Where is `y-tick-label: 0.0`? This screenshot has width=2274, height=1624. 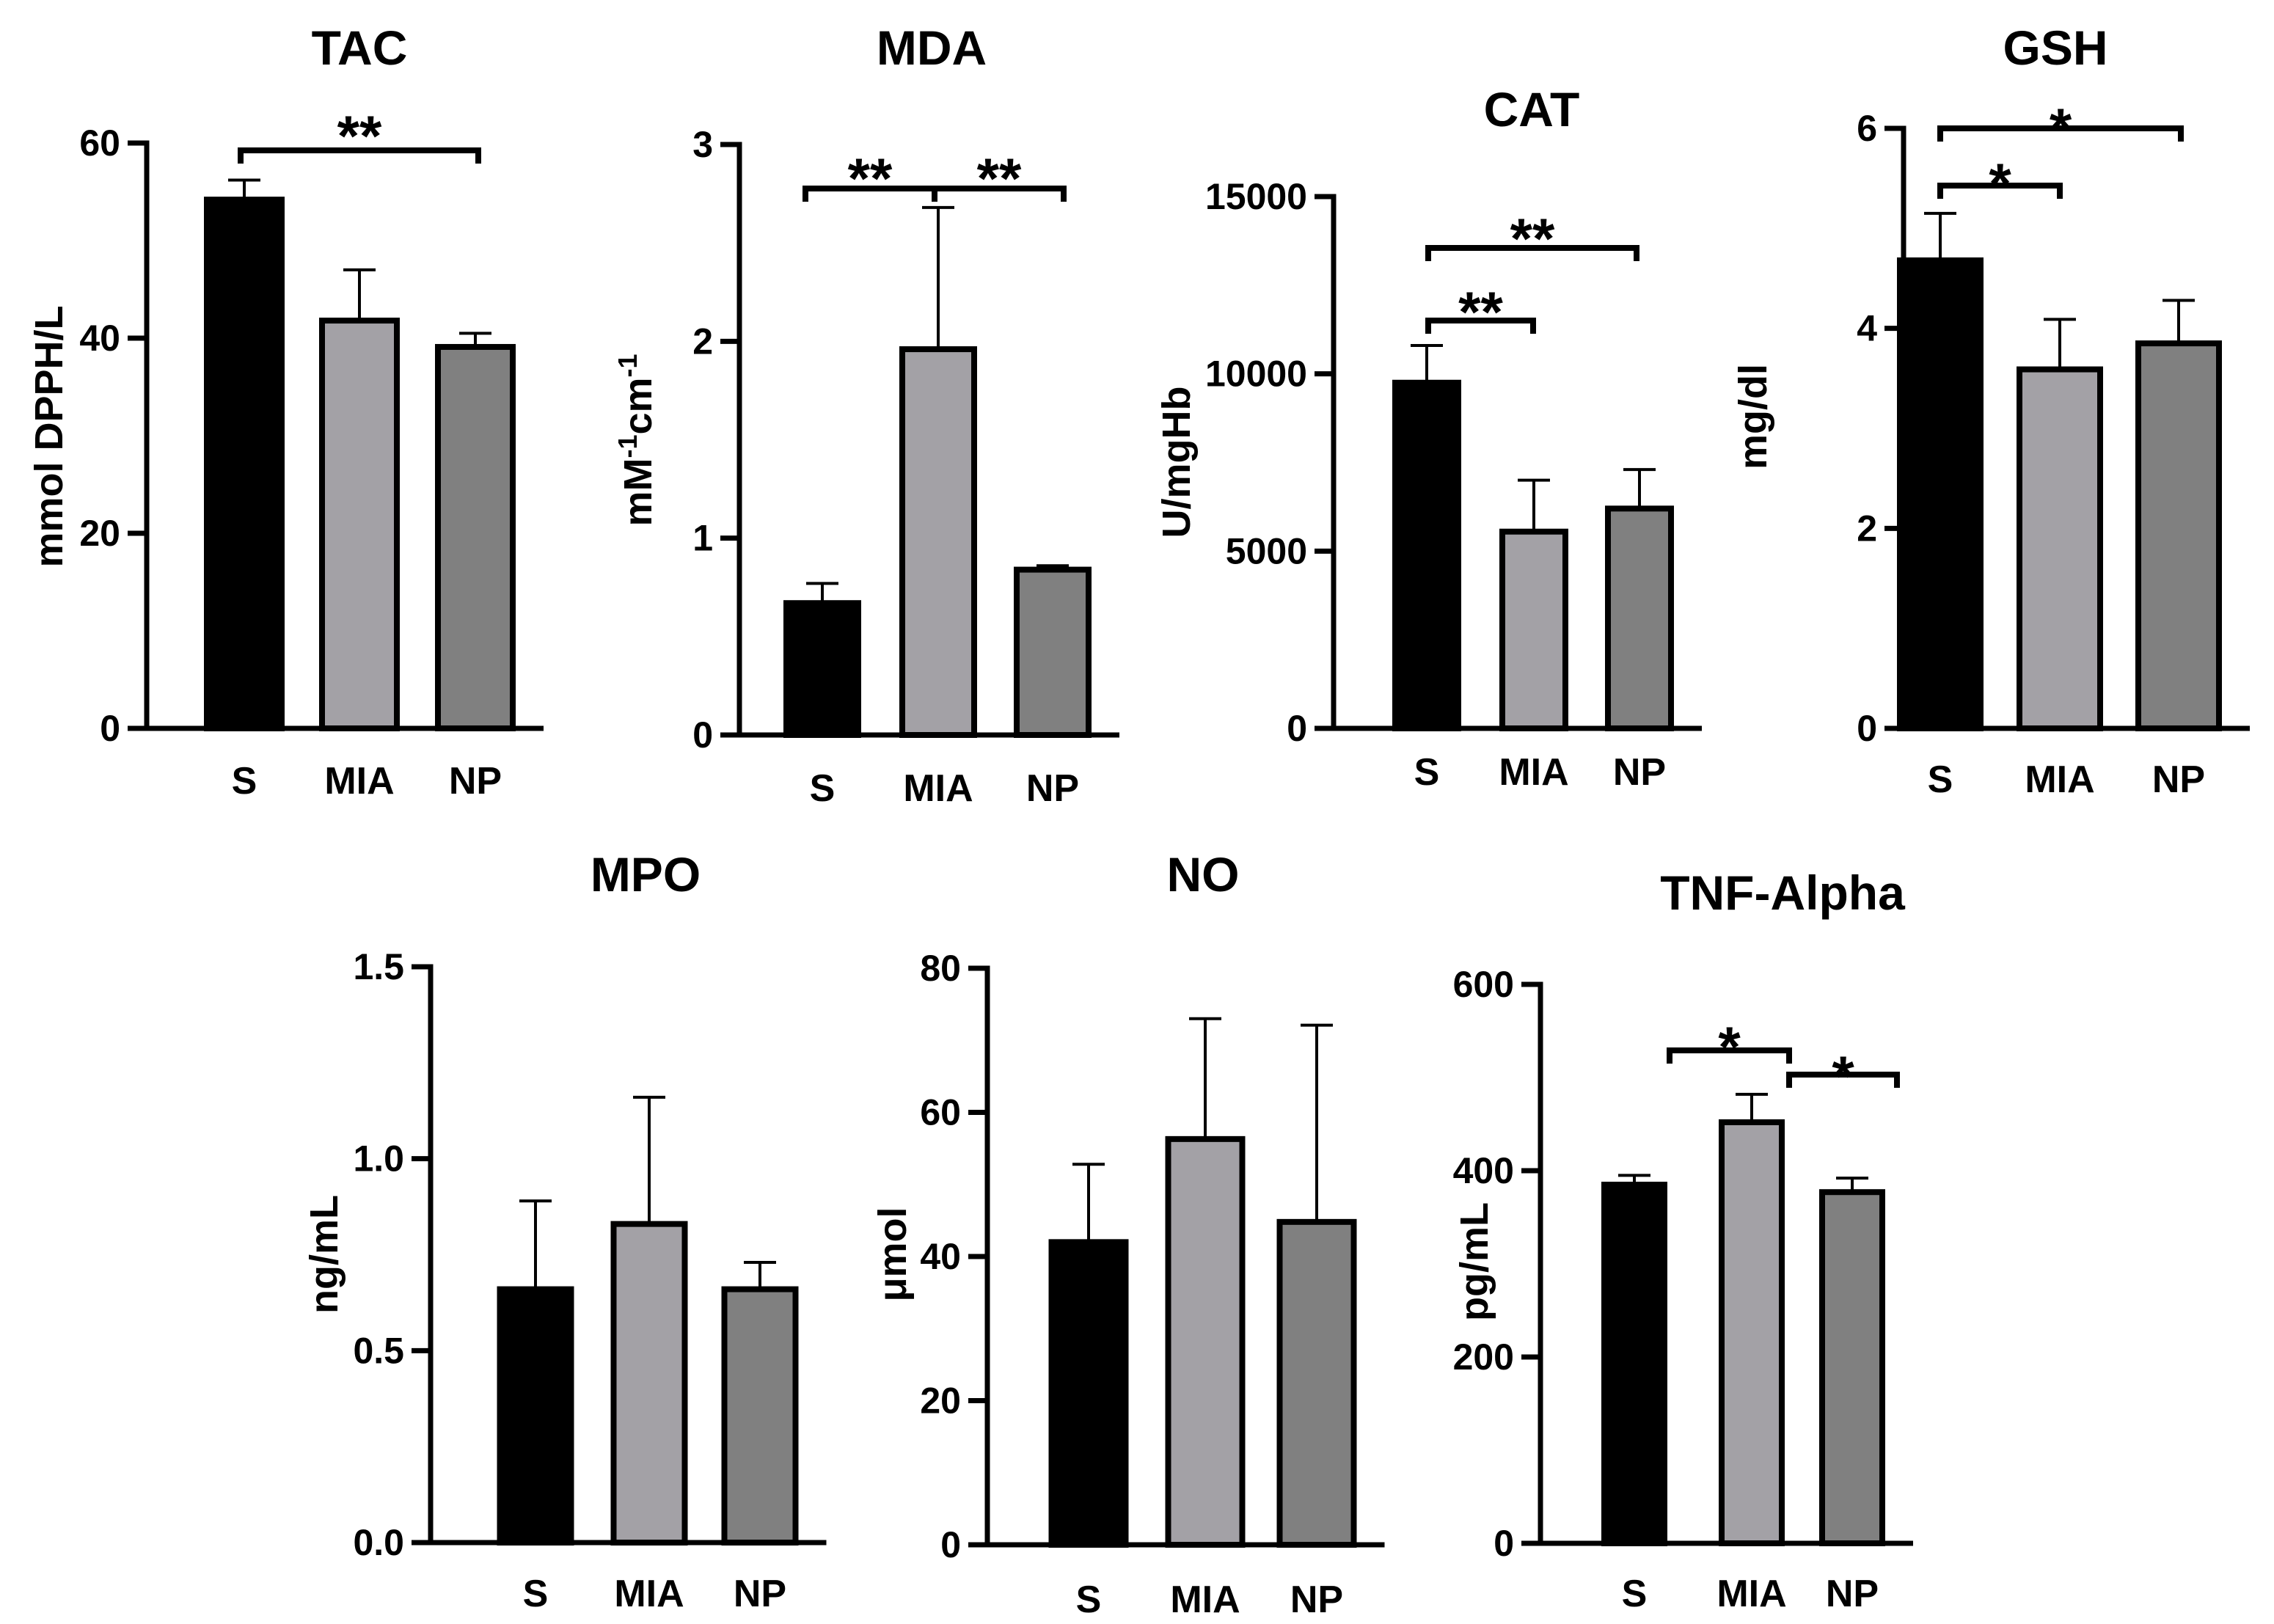 y-tick-label: 0.0 is located at coordinates (378, 1542).